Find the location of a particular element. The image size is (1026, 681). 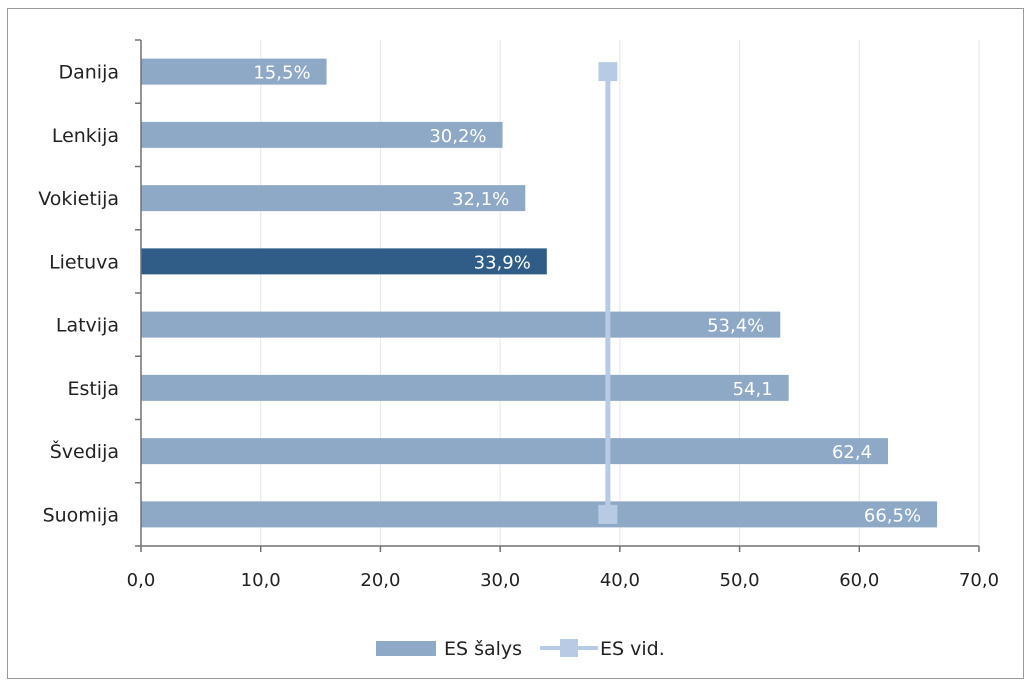

category-label: Suomija is located at coordinates (81, 515).